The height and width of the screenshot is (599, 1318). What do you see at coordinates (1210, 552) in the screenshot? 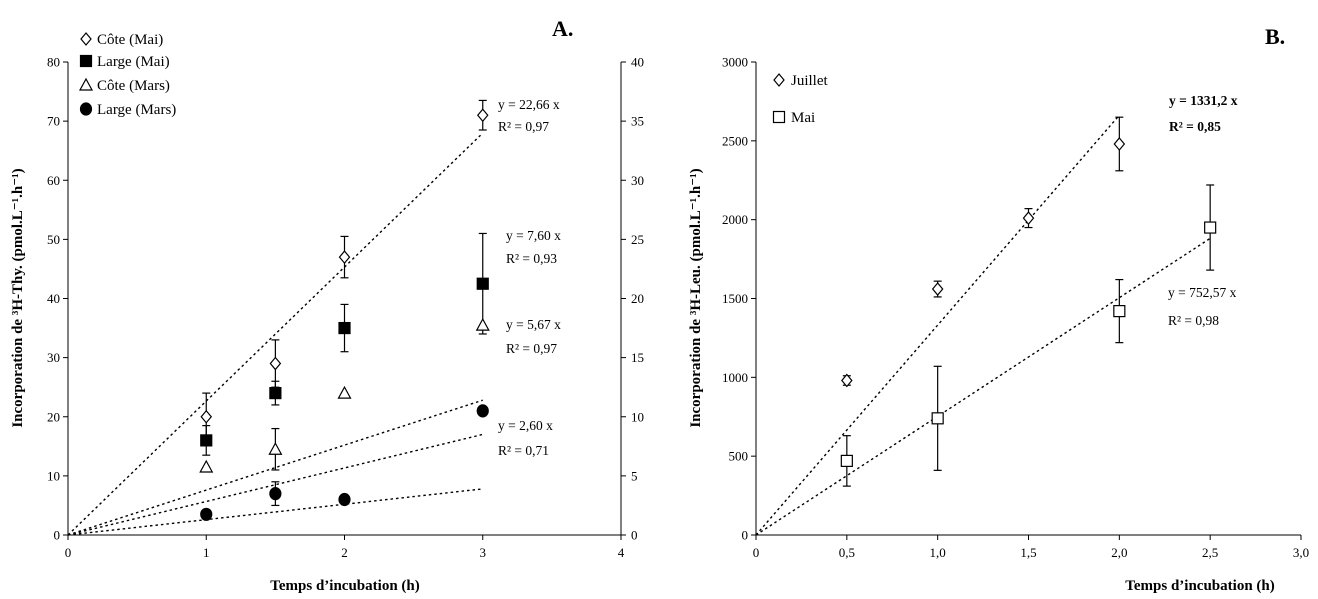
I see `x-tick-label: 2,5` at bounding box center [1210, 552].